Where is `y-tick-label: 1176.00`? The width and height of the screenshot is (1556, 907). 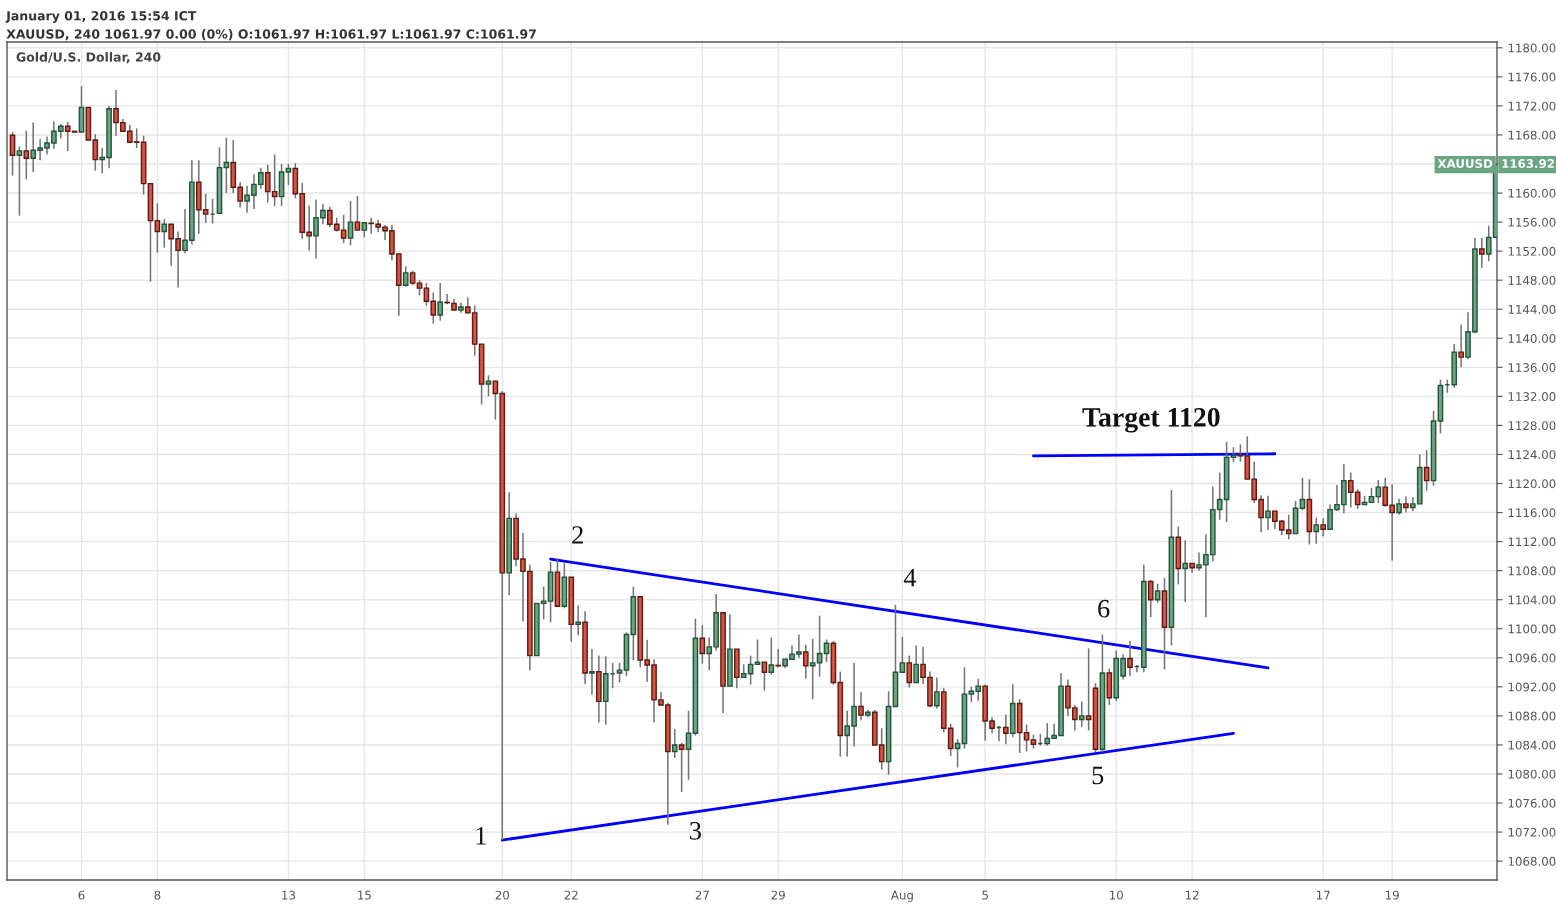 y-tick-label: 1176.00 is located at coordinates (1532, 77).